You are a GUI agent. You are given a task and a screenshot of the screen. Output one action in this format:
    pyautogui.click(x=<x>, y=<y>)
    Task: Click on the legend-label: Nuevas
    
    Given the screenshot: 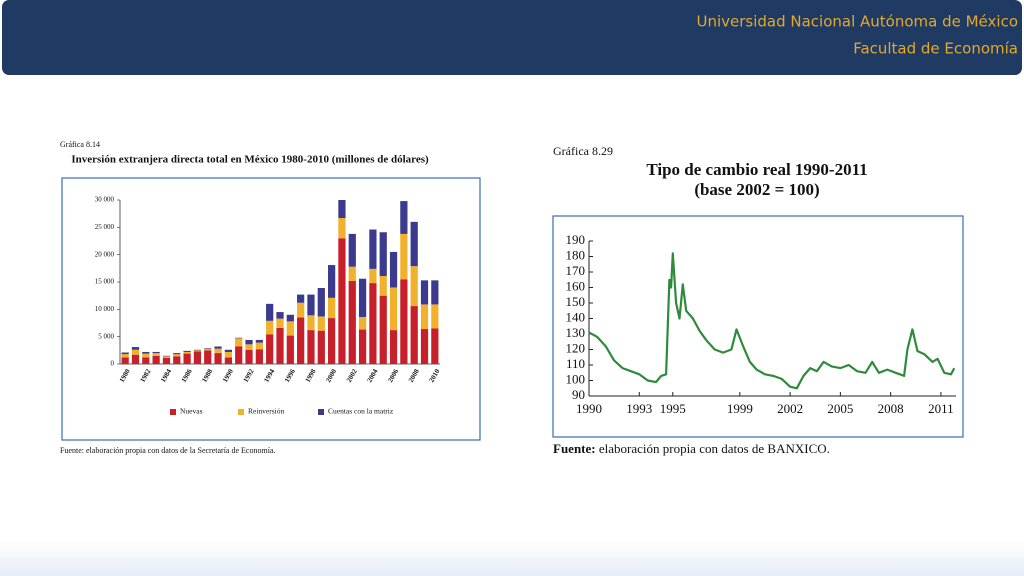 What is the action you would take?
    pyautogui.click(x=191, y=411)
    